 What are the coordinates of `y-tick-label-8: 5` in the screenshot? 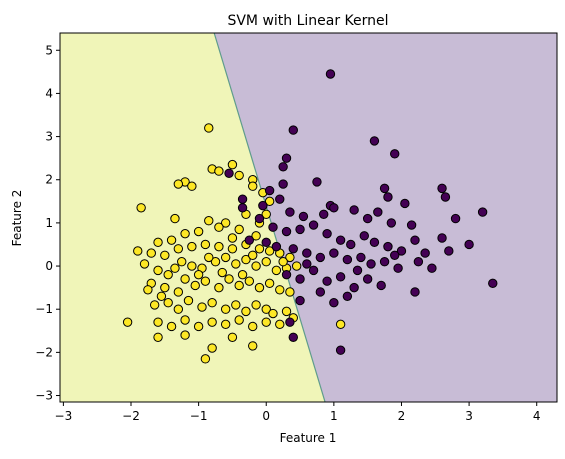 It's located at (49, 50).